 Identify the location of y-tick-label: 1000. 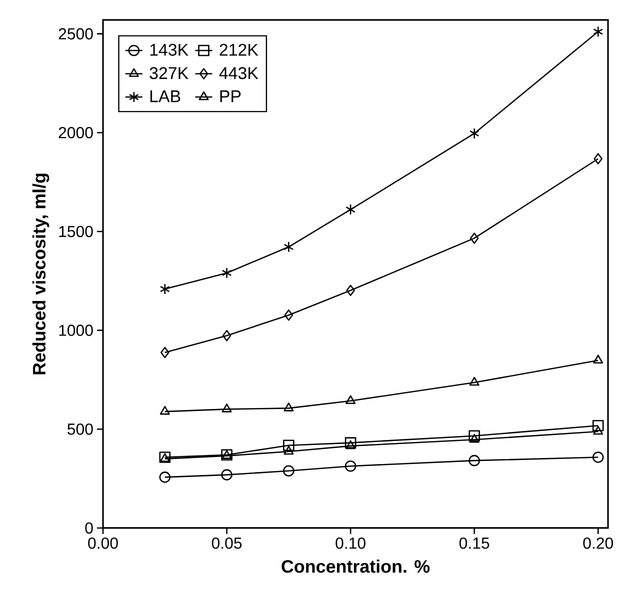
(76, 330).